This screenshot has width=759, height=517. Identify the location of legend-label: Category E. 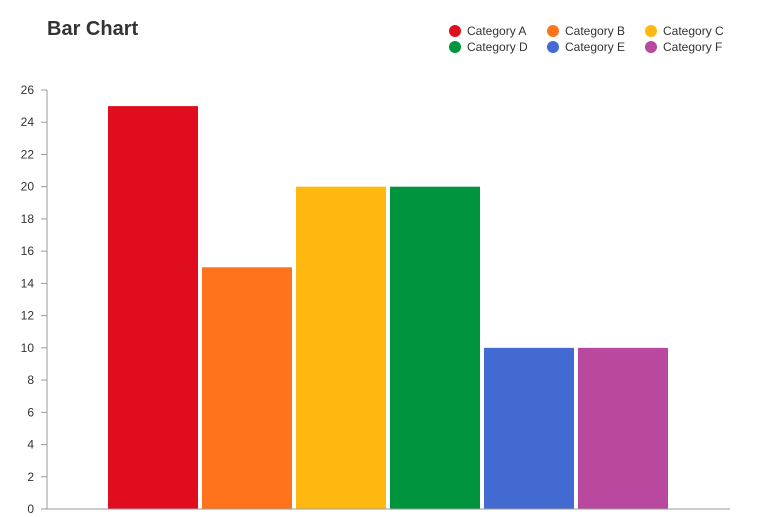
(595, 47).